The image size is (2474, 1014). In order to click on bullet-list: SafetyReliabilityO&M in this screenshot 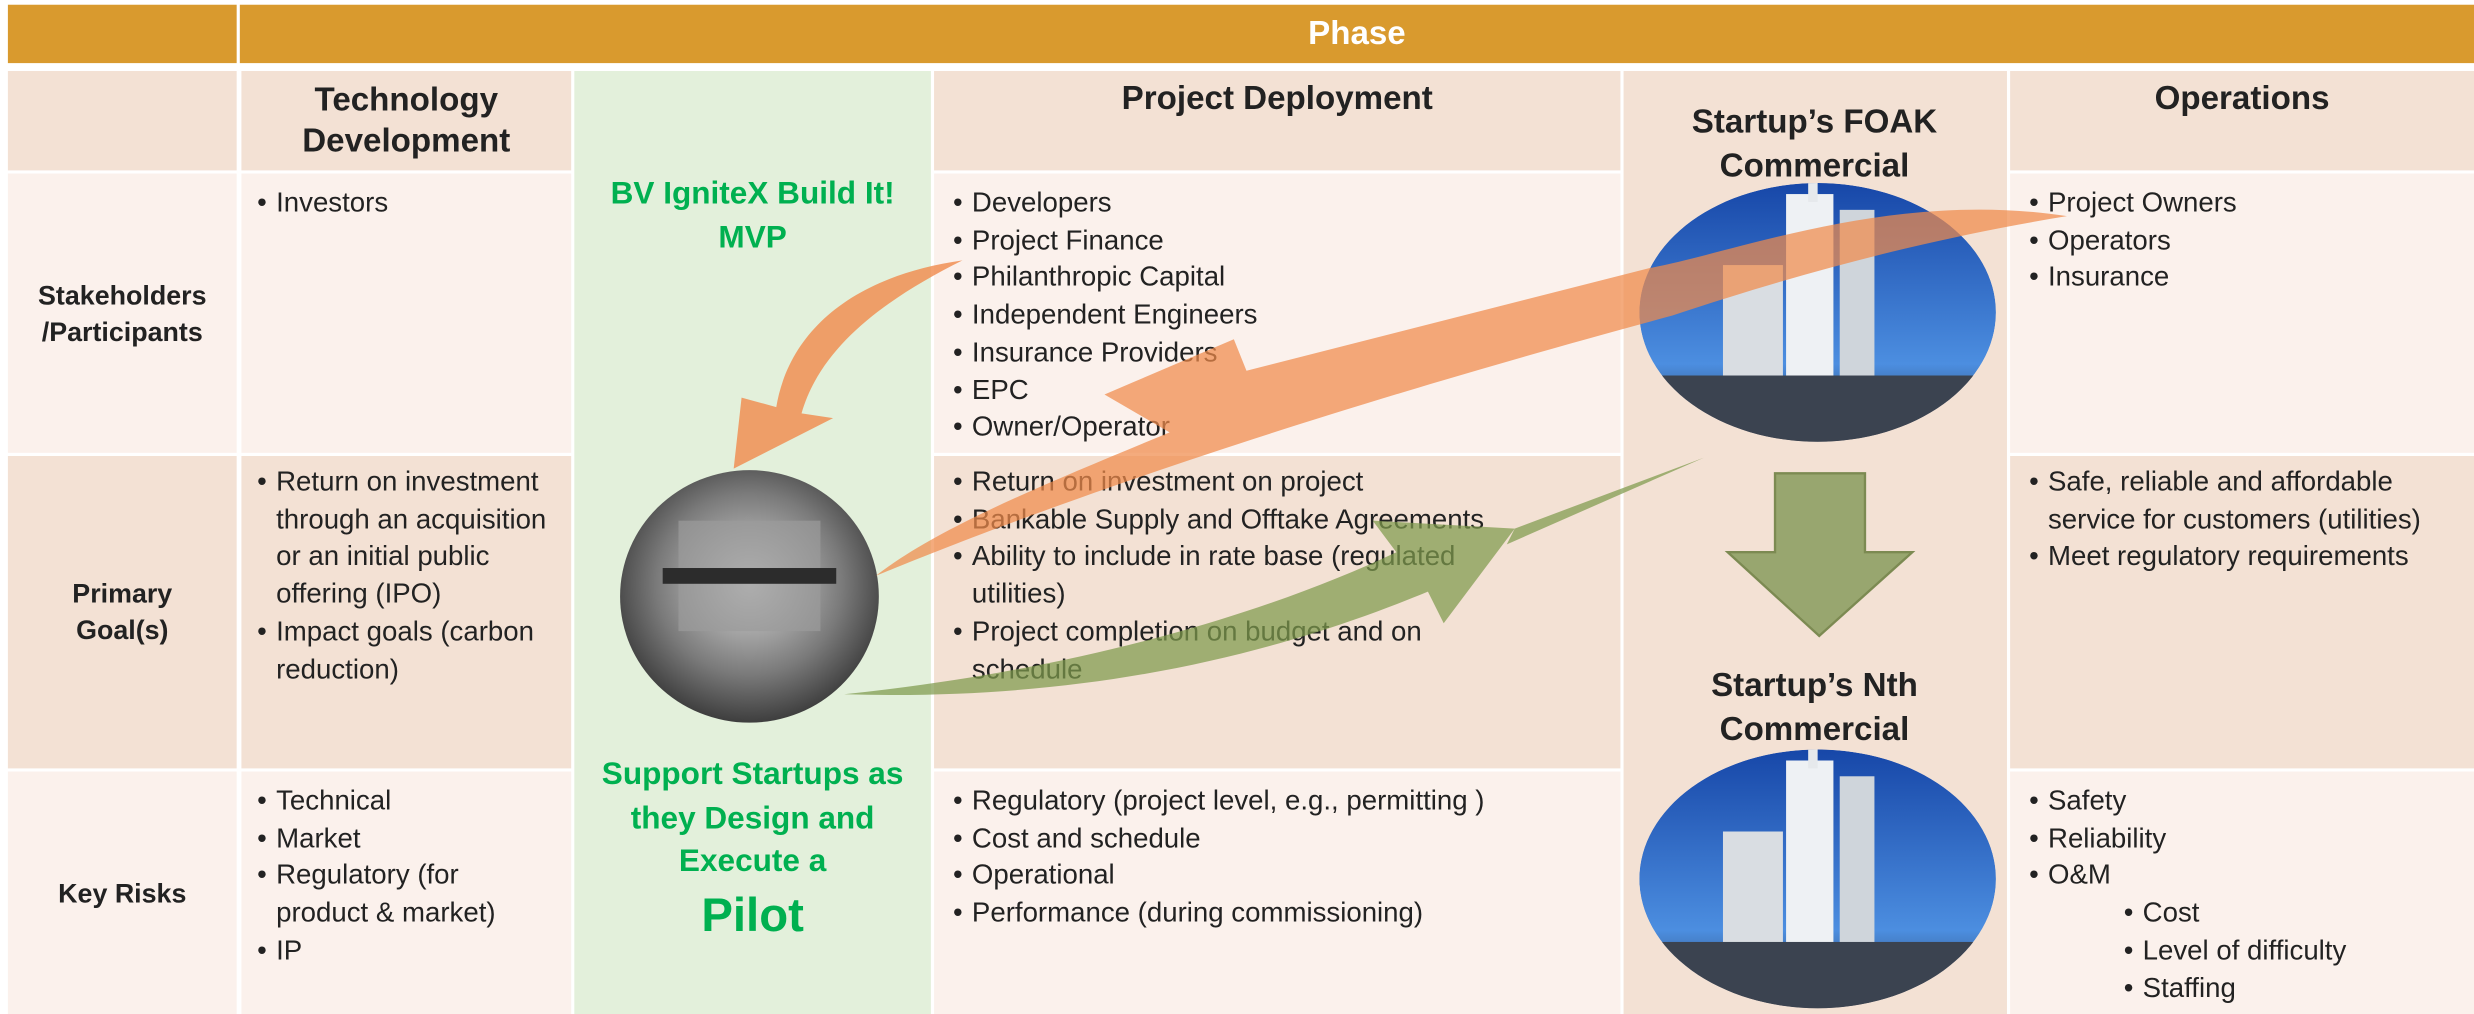, I will do `click(2242, 839)`.